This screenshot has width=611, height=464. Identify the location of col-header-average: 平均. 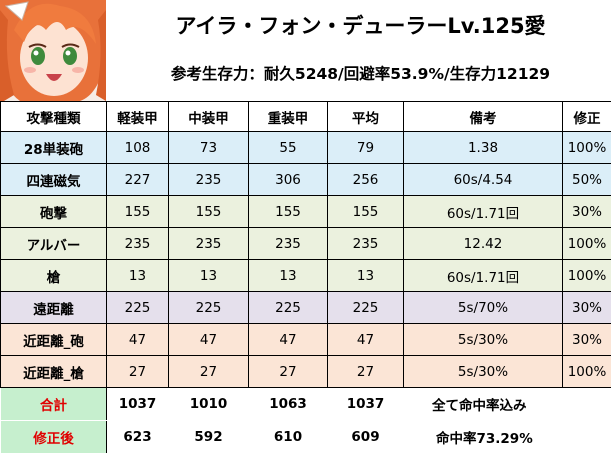
(365, 116).